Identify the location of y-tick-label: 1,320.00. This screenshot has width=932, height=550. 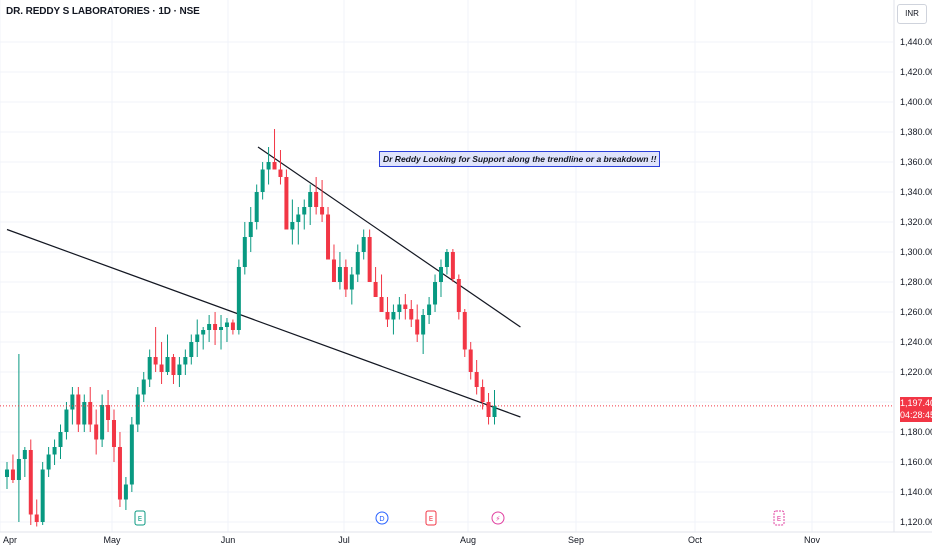
(916, 222).